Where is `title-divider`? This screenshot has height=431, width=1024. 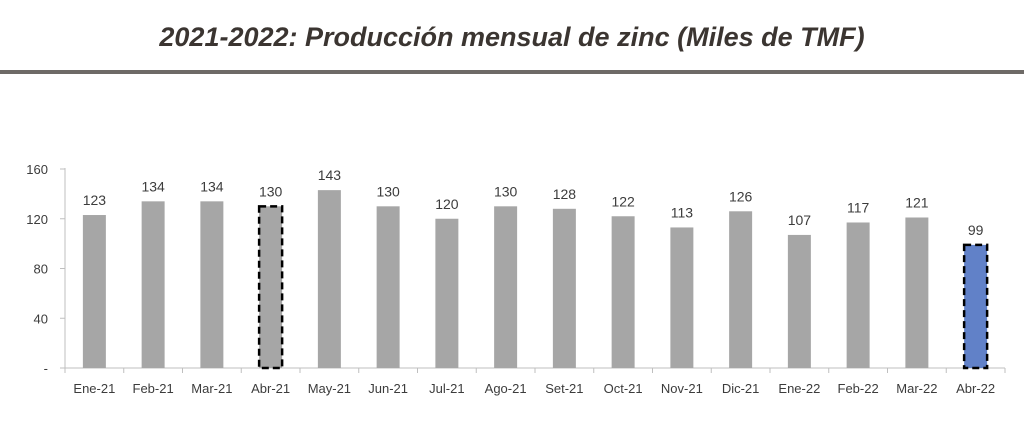
title-divider is located at coordinates (512, 72).